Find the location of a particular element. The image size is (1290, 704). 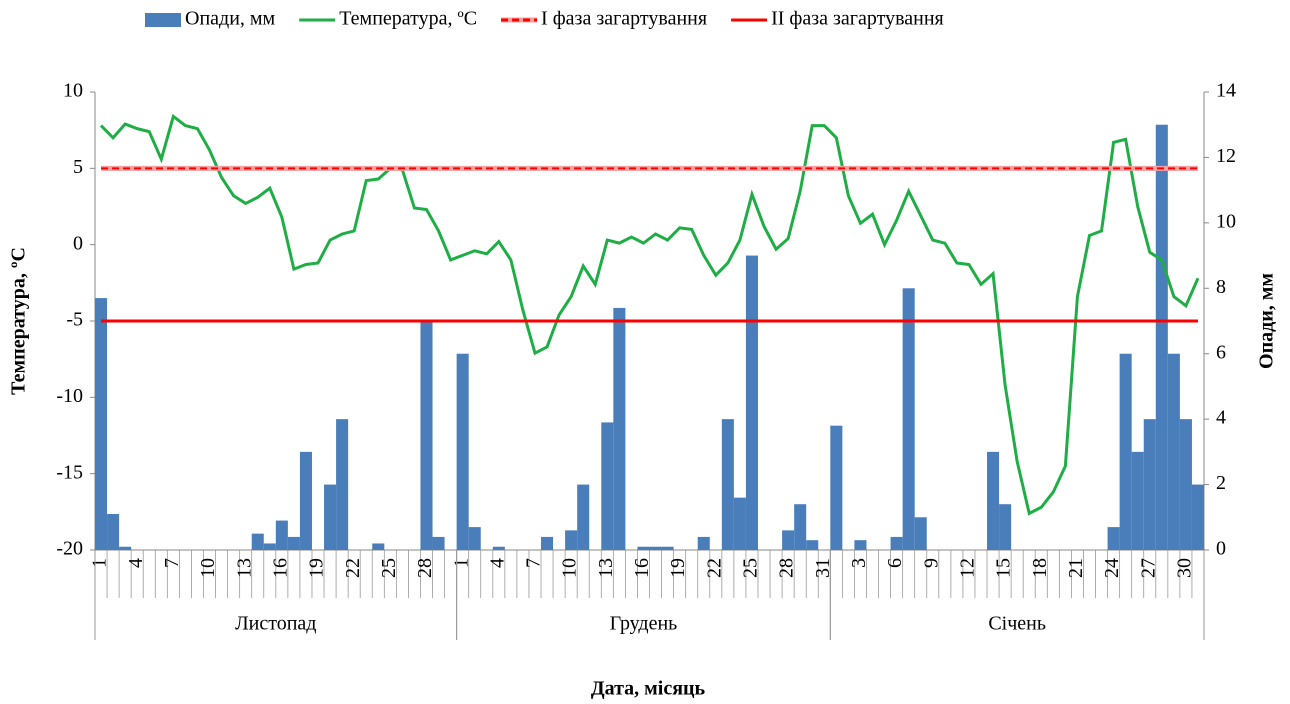

y-tick-label: 5 is located at coordinates (78, 167).